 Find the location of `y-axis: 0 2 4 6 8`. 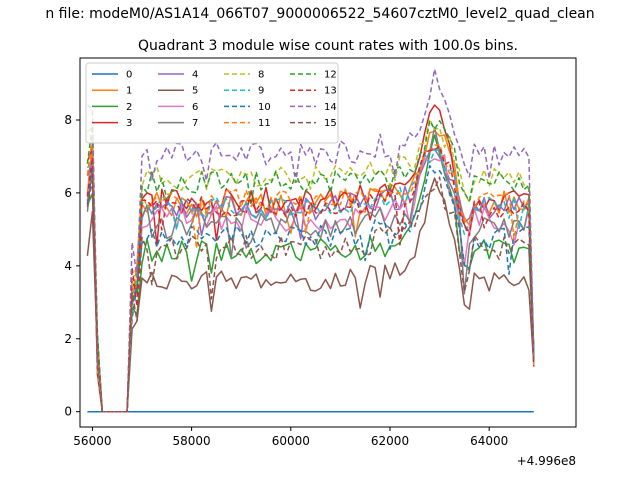

y-axis: 0 2 4 6 8 is located at coordinates (72, 266).